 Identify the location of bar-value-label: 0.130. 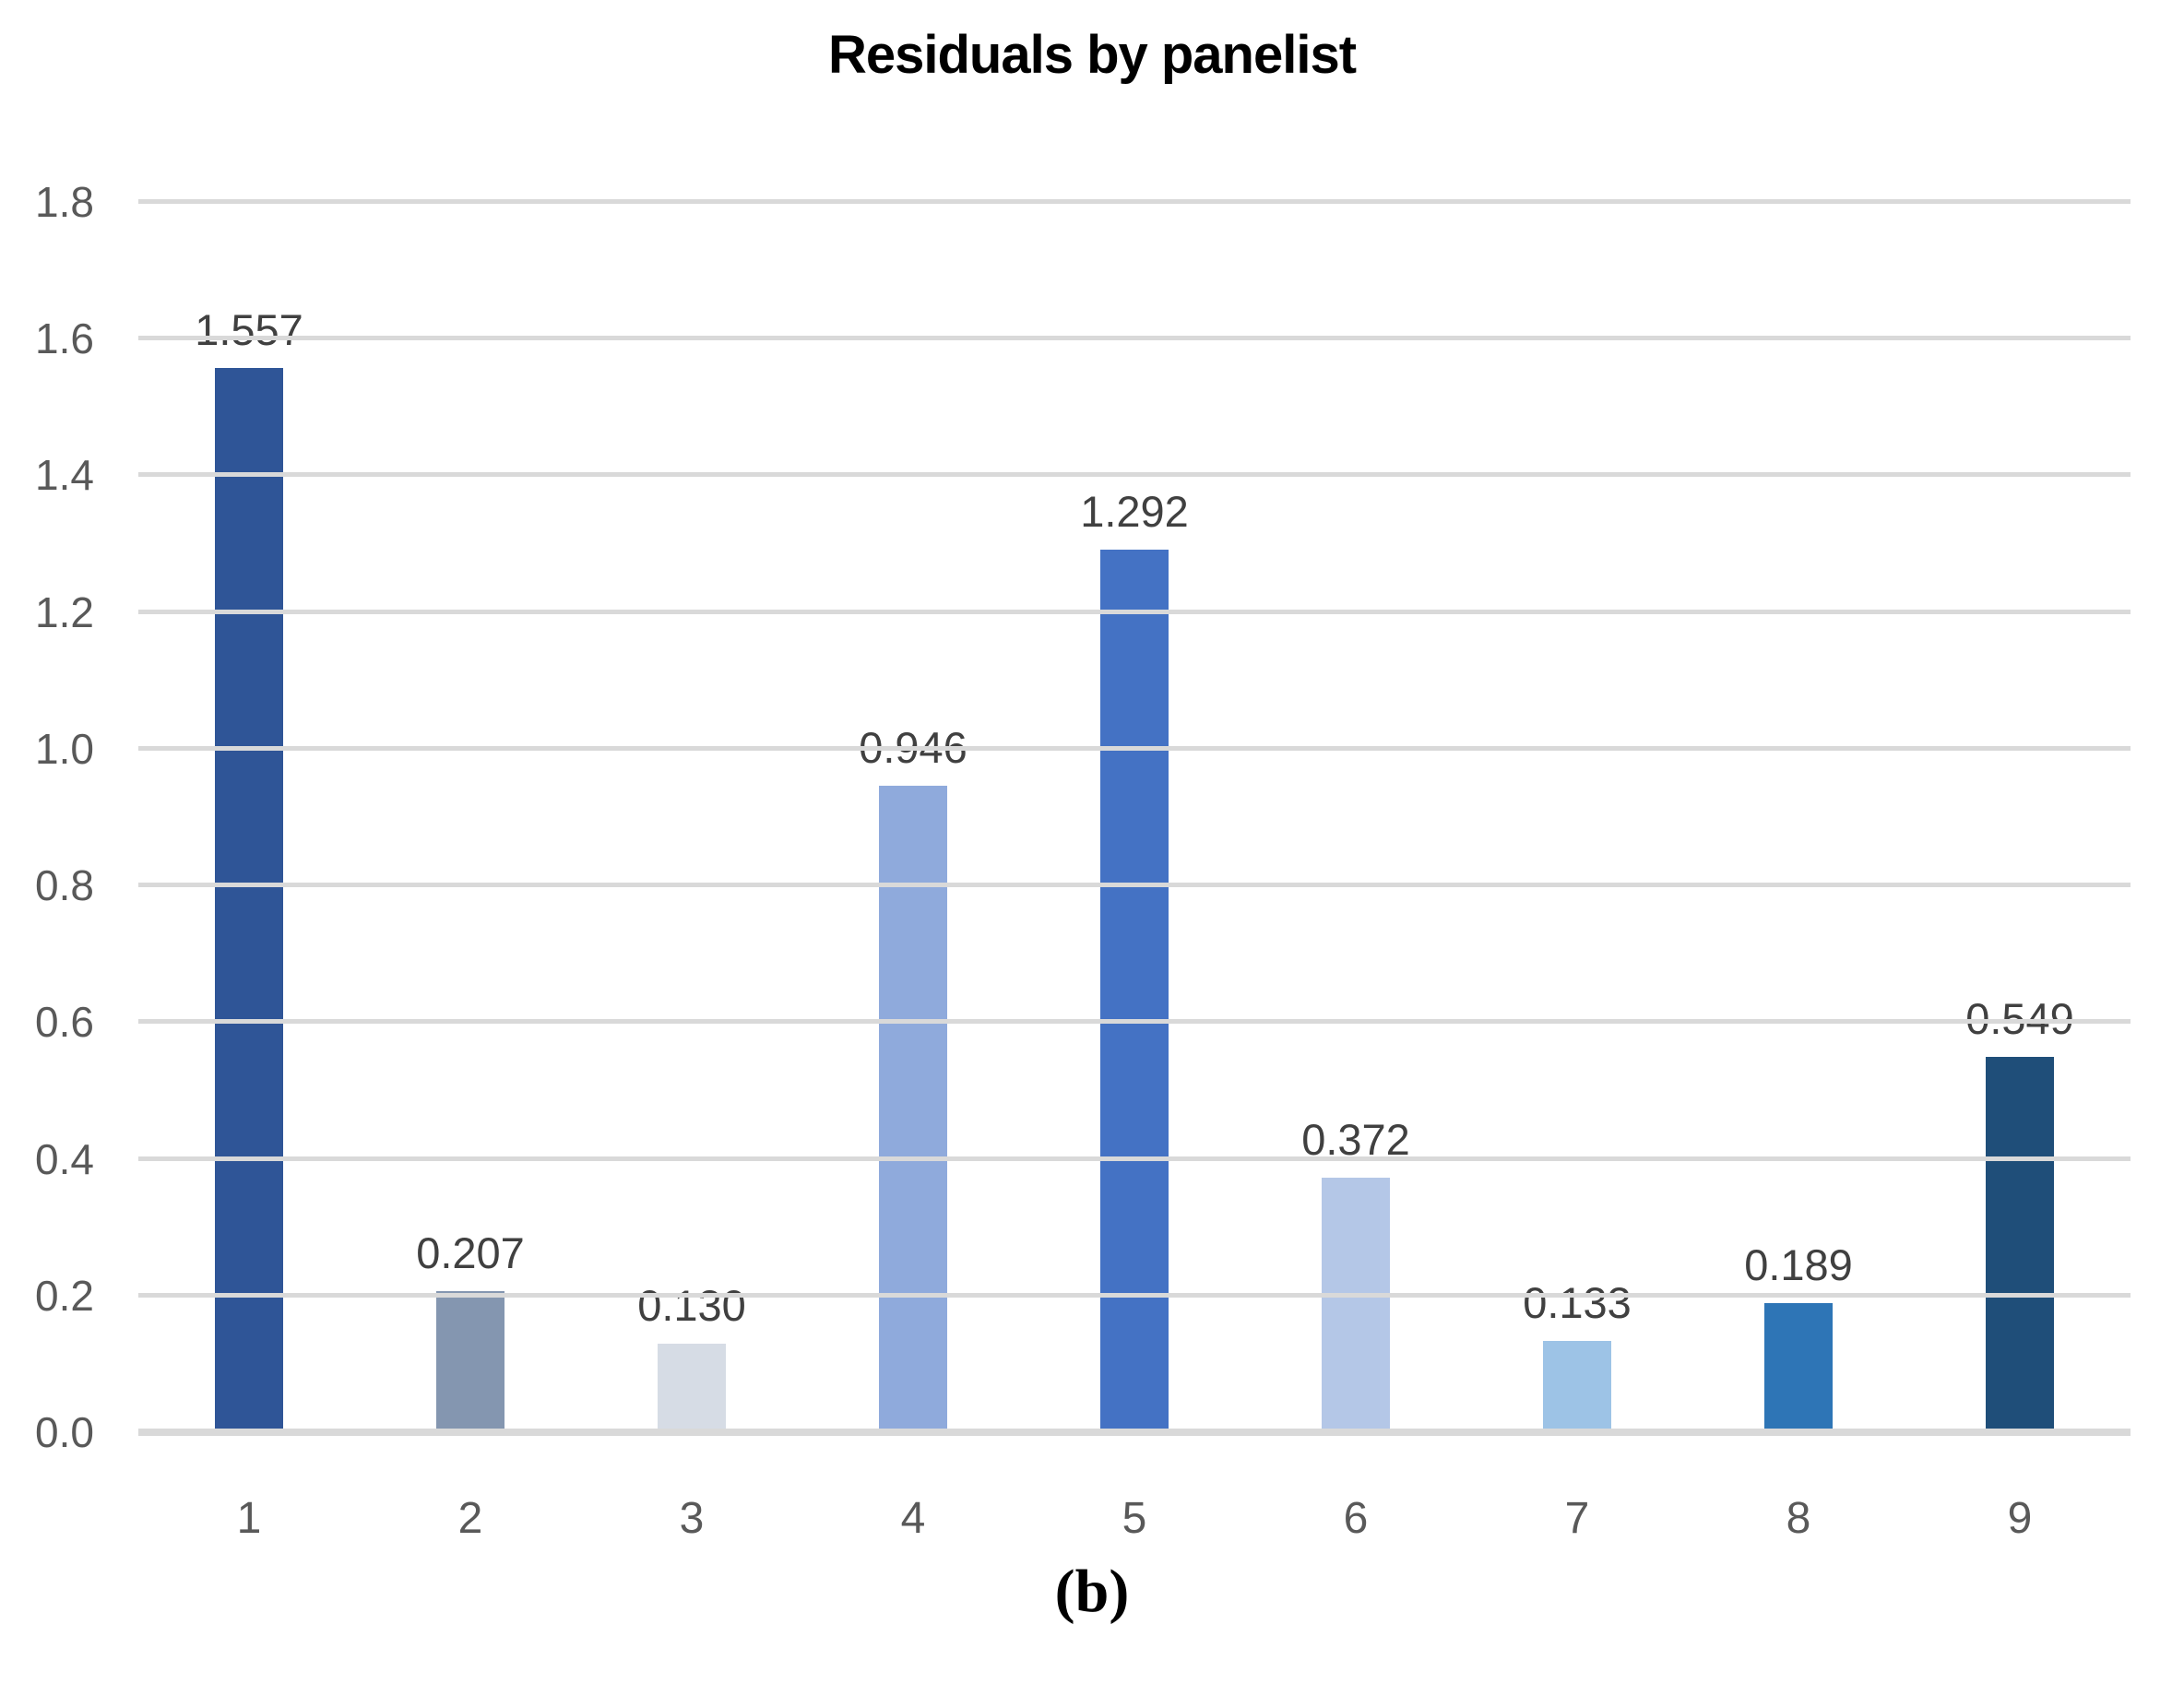
(691, 1305).